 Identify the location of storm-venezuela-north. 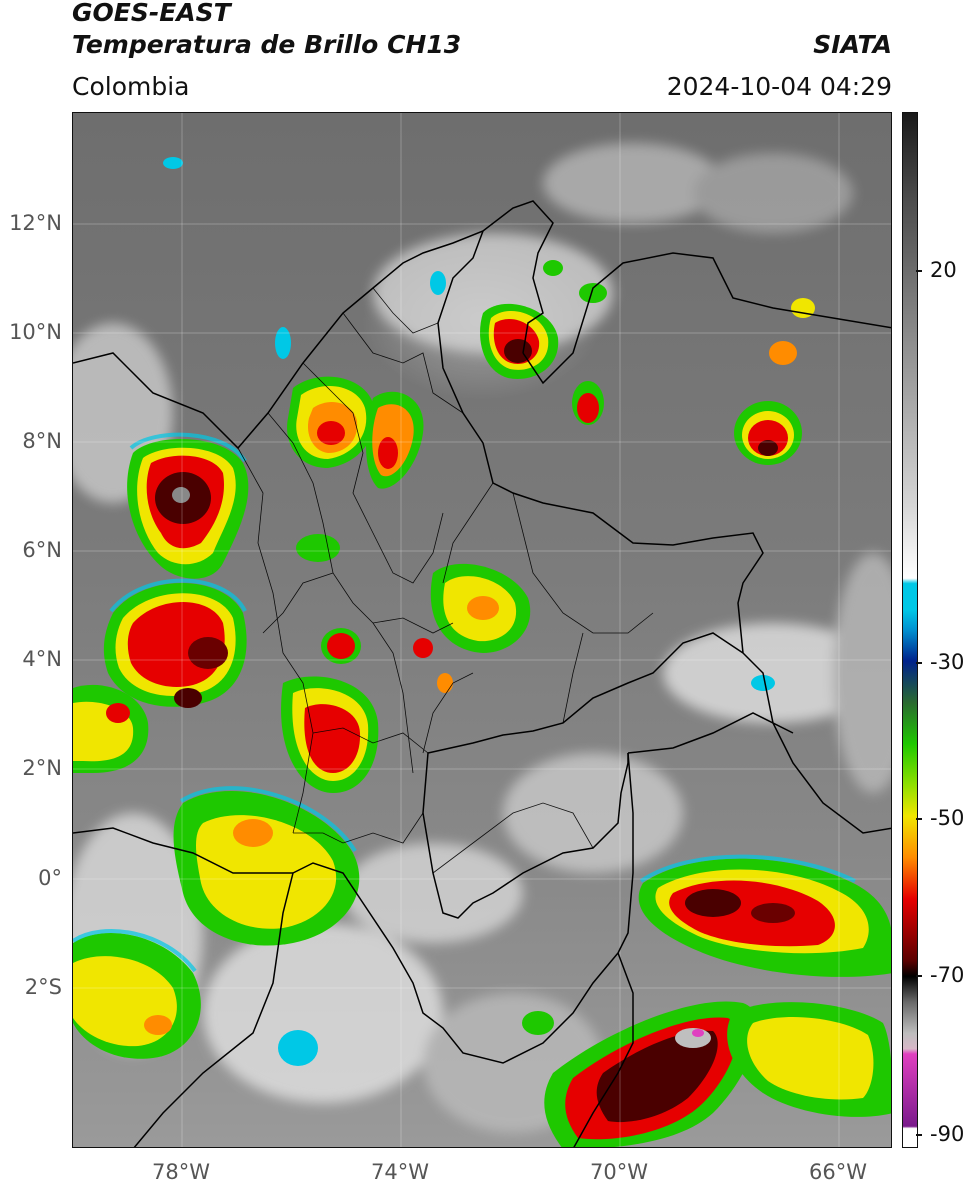
(768, 433).